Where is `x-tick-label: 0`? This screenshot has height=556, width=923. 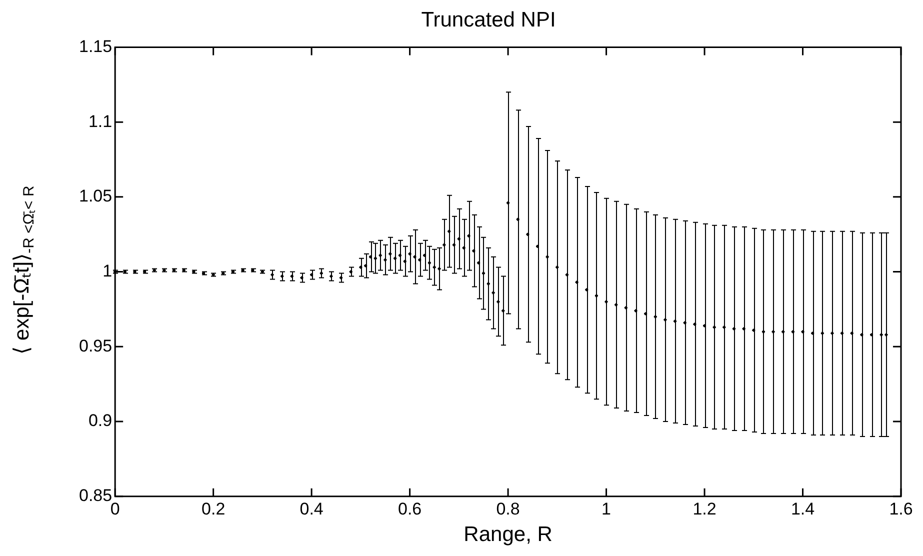
x-tick-label: 0 is located at coordinates (115, 508).